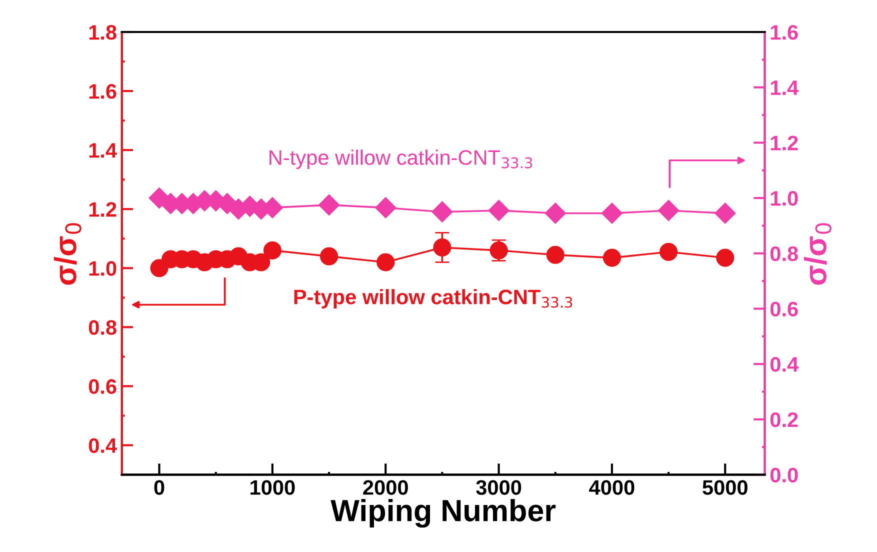  What do you see at coordinates (433, 298) in the screenshot?
I see `series-label: P-type willow catkin-CNT$_{33.3}$` at bounding box center [433, 298].